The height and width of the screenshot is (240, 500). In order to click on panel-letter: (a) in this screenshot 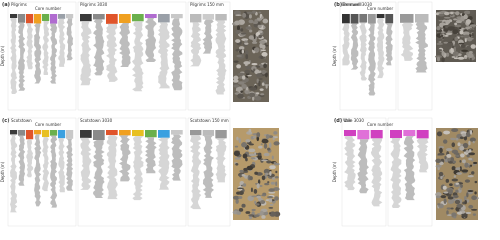, I will do `click(6, 5)`.